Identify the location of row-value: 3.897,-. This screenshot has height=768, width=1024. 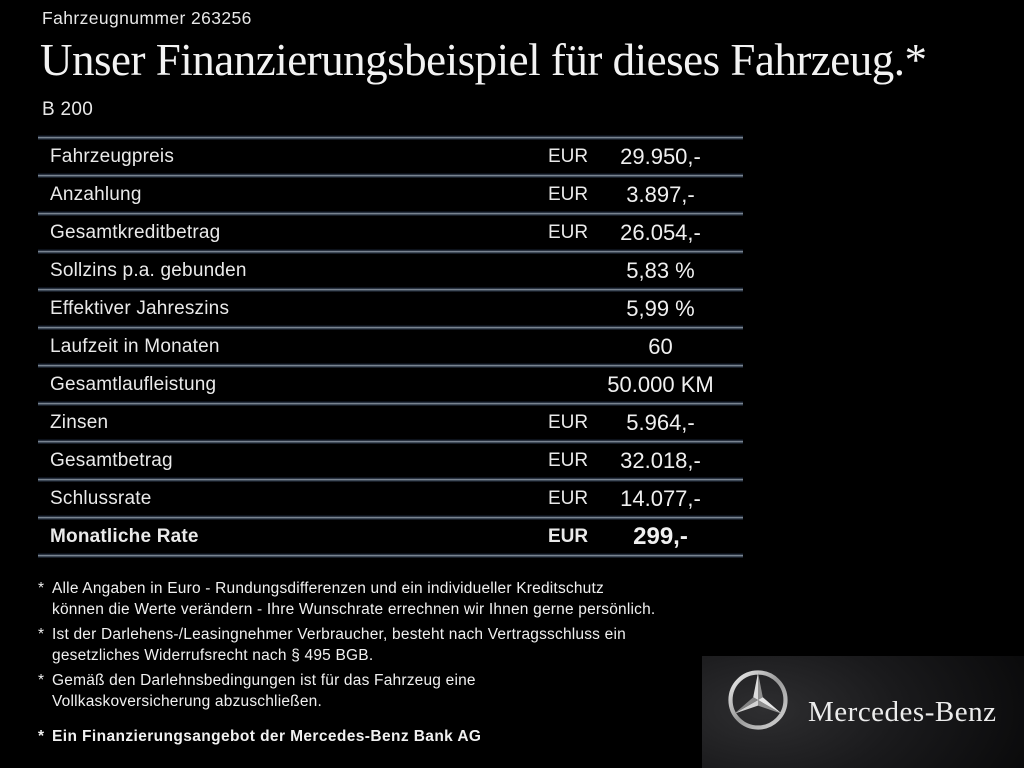
(660, 194).